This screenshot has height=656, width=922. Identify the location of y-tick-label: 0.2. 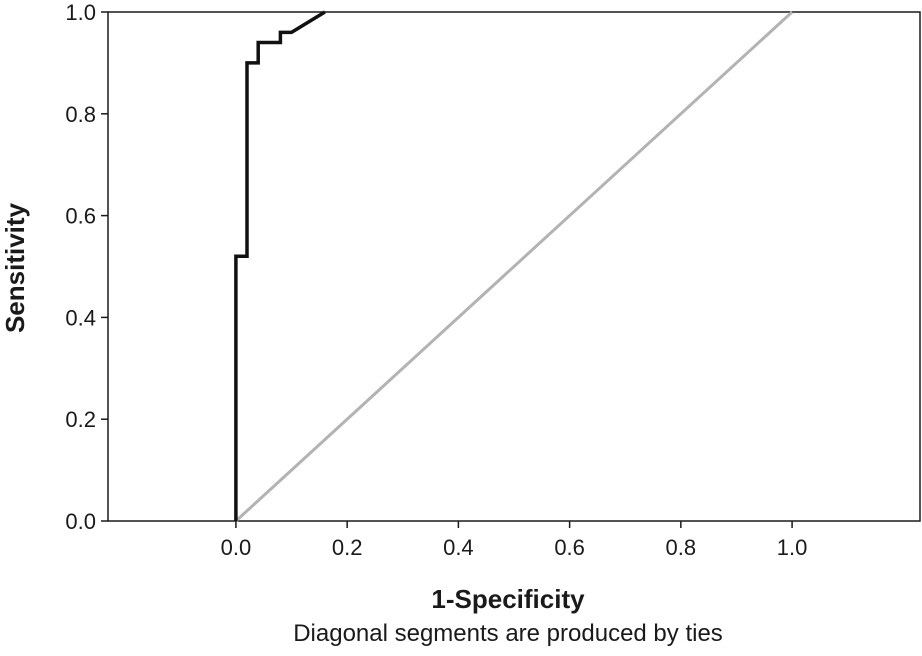
(80, 419).